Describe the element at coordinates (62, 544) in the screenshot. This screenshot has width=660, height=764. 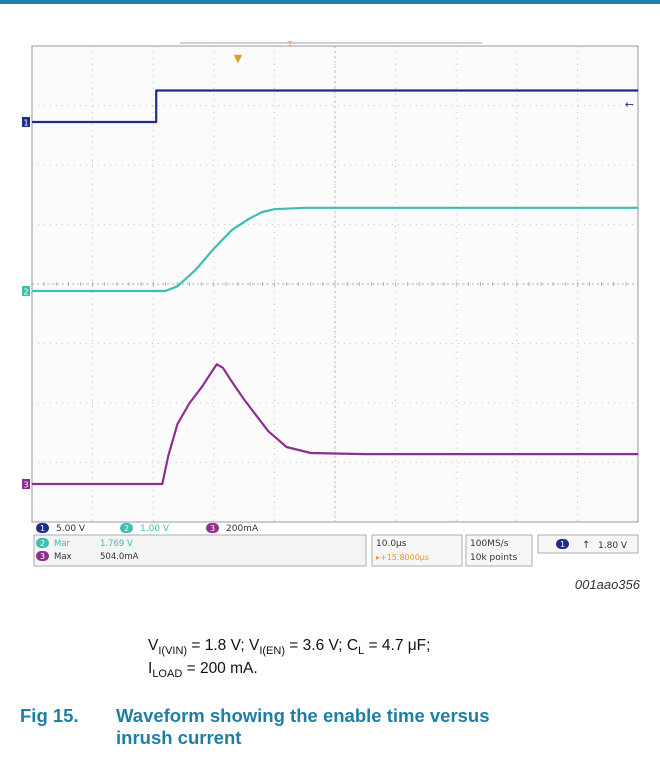
I see `measurement-name-ch2: Mar` at that location.